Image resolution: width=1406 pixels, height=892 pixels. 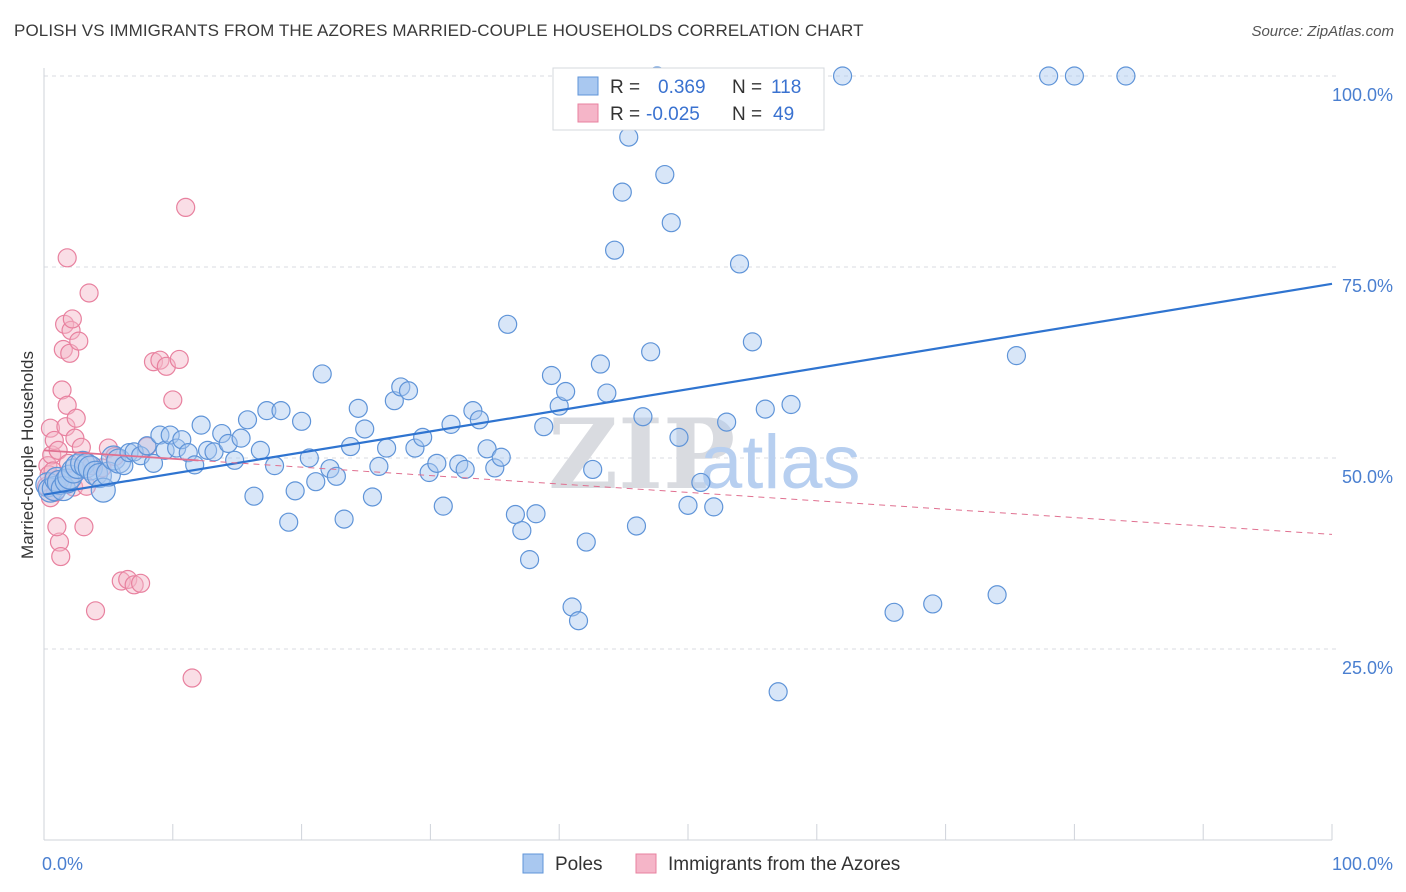 I want to click on stats-azores-r-label: R =, so click(x=625, y=114).